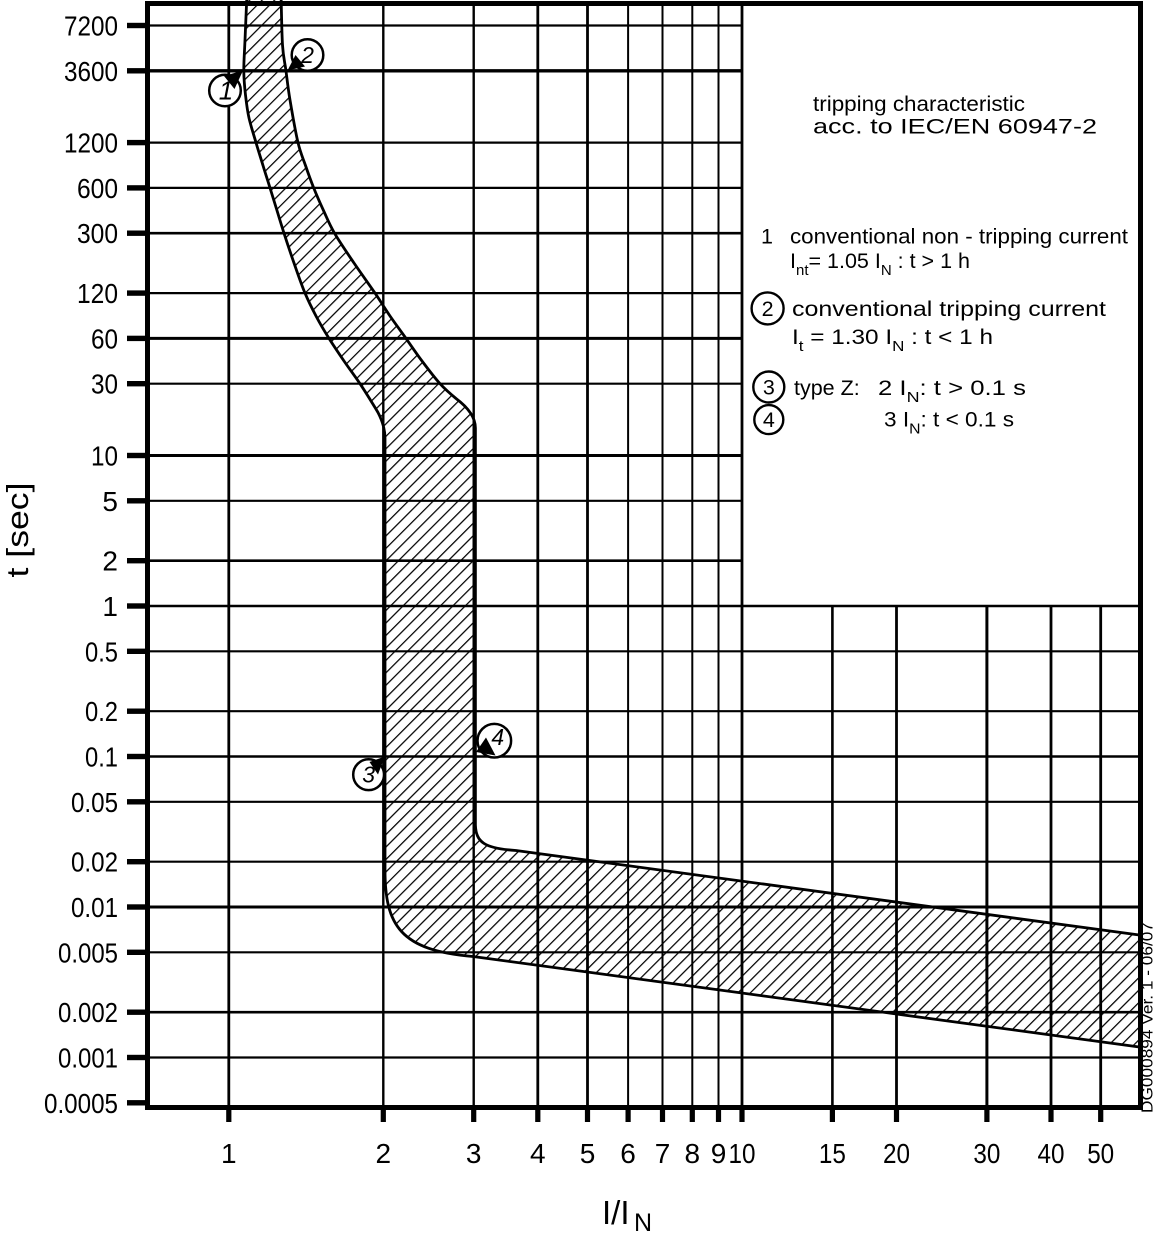  Describe the element at coordinates (1100, 1153) in the screenshot. I see `svg-text: 50` at that location.